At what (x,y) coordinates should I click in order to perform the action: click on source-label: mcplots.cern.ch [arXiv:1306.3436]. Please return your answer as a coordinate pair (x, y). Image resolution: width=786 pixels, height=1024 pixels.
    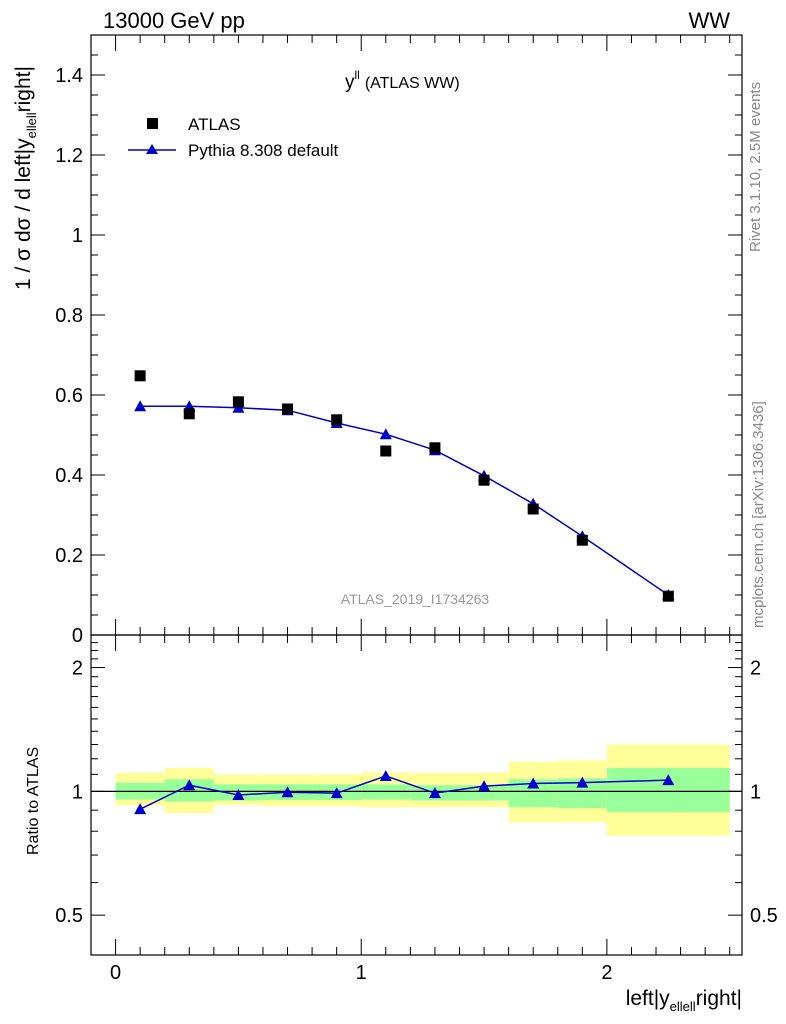
    Looking at the image, I should click on (758, 514).